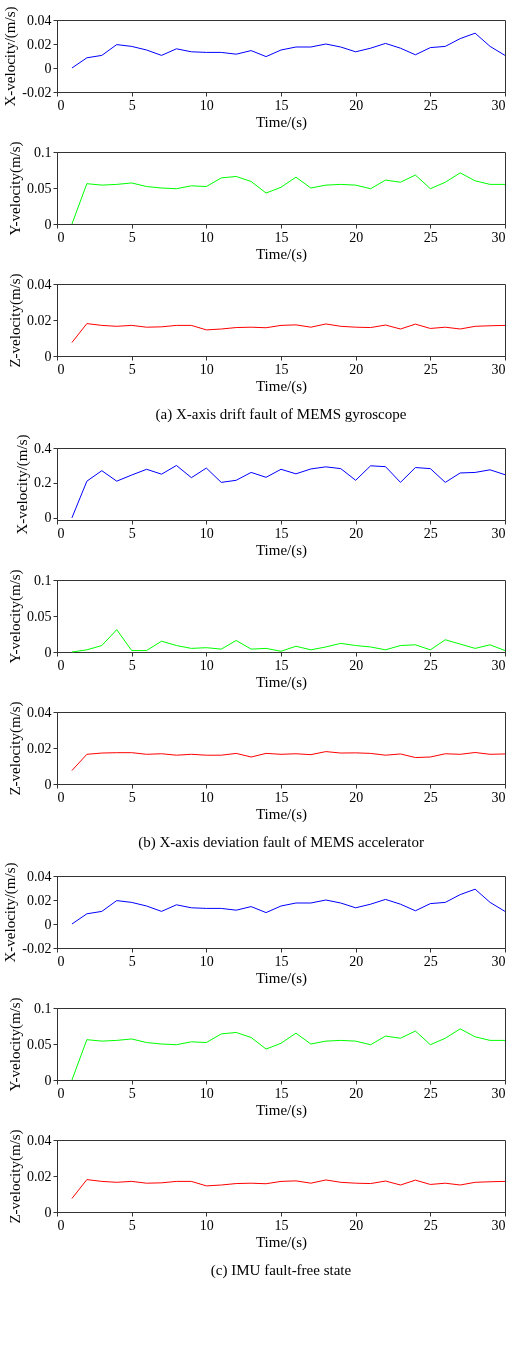 The image size is (531, 1359). Describe the element at coordinates (43, 483) in the screenshot. I see `y-tick-label: 0.2` at that location.